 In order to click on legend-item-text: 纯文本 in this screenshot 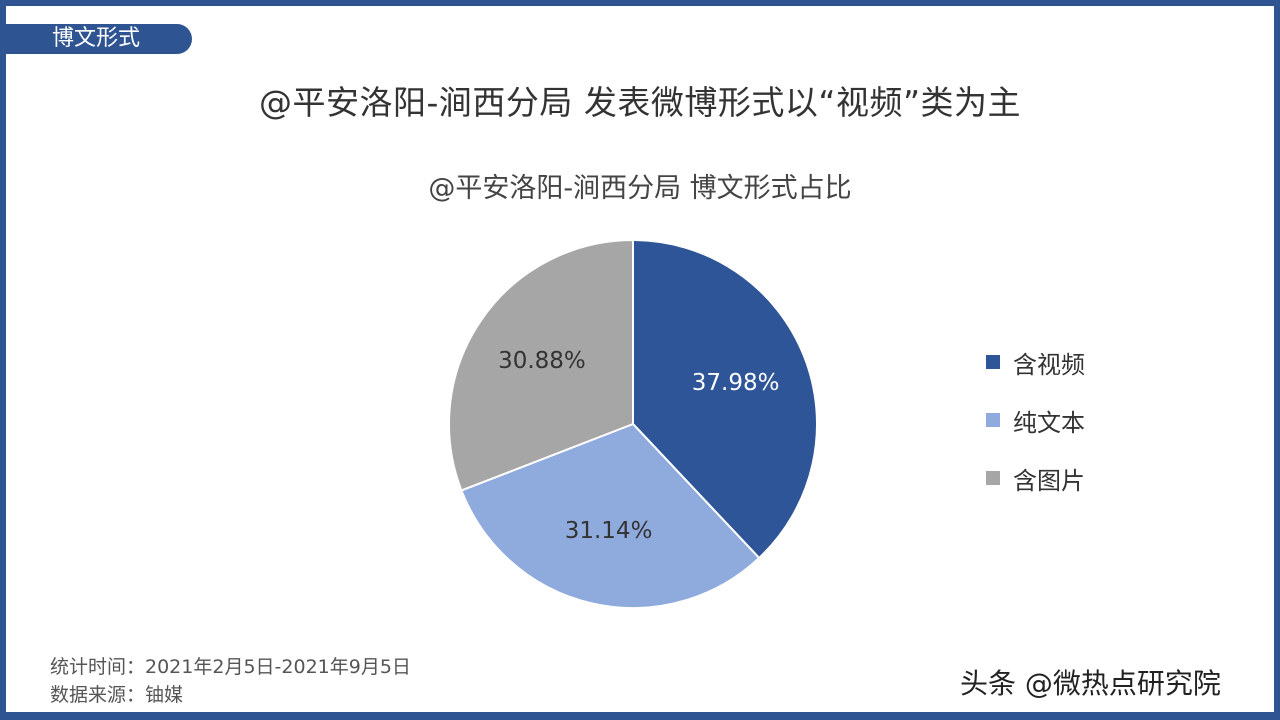, I will do `click(1035, 420)`.